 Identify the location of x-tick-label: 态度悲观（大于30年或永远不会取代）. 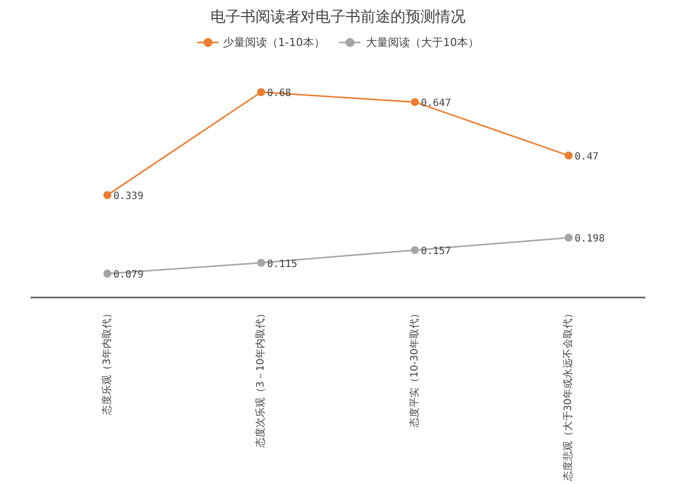
(568, 395).